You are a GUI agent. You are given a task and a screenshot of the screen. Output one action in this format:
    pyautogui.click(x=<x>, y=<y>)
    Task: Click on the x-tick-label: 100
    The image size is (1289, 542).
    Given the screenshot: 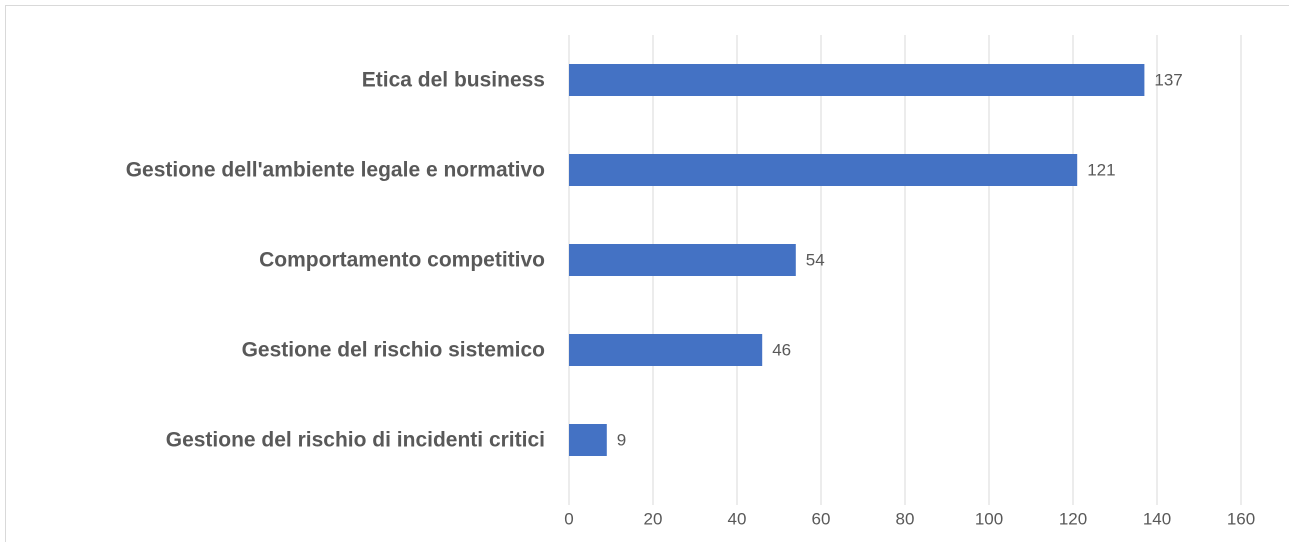 What is the action you would take?
    pyautogui.click(x=989, y=518)
    